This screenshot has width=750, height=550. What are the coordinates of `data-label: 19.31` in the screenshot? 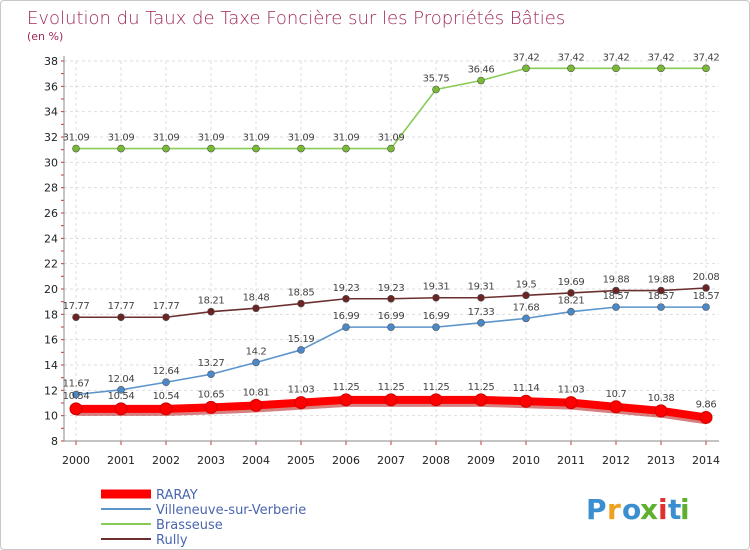 It's located at (436, 287).